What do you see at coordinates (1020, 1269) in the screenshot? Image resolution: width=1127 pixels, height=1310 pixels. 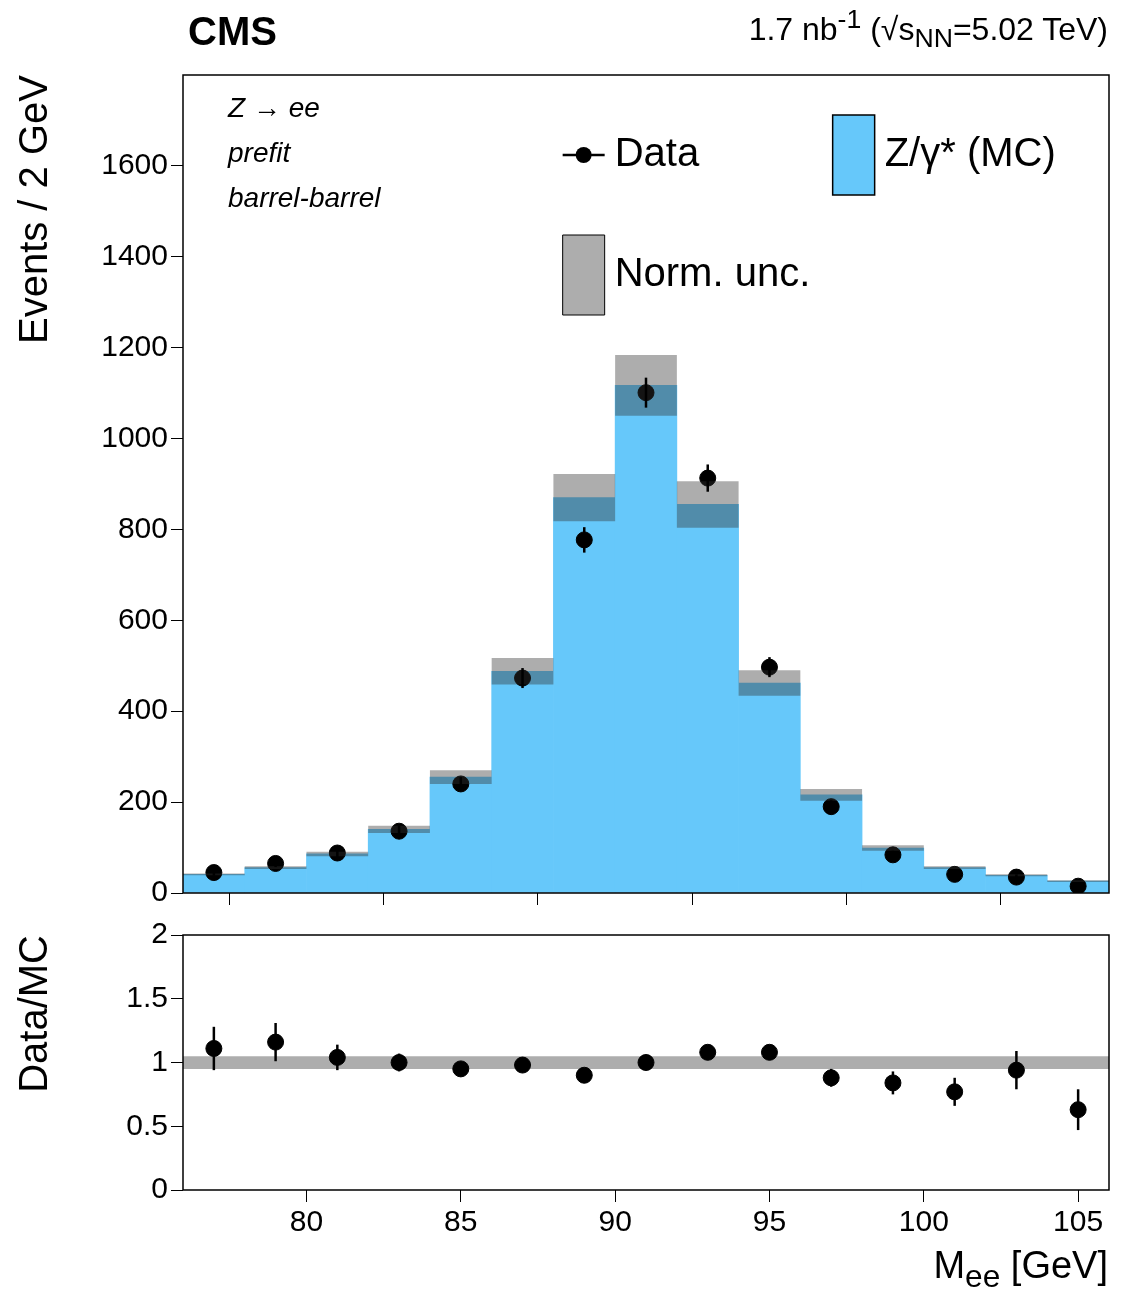 I see `x-axis-title: M$_{ee}$ [GeV]` at bounding box center [1020, 1269].